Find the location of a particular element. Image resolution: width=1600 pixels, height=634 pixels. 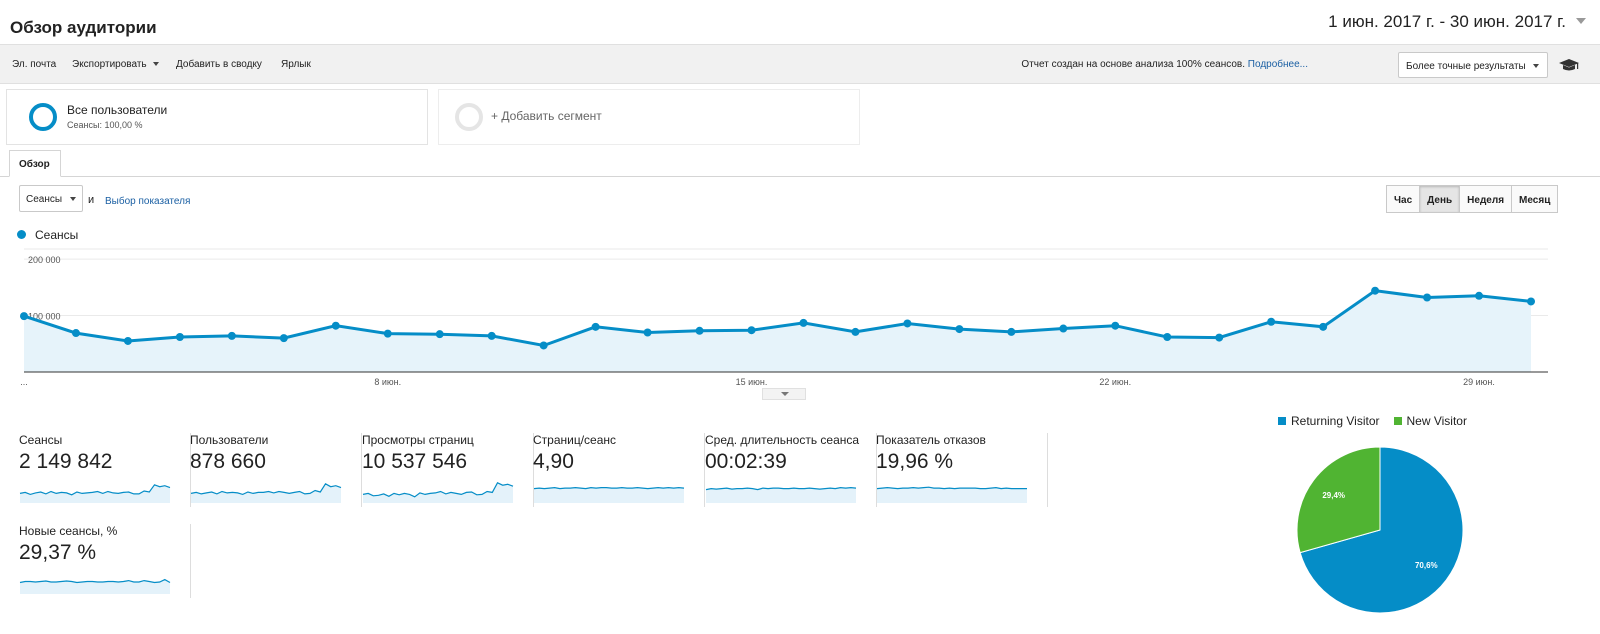

metric-tile: Сеансы 2 149 842 is located at coordinates (105, 472).